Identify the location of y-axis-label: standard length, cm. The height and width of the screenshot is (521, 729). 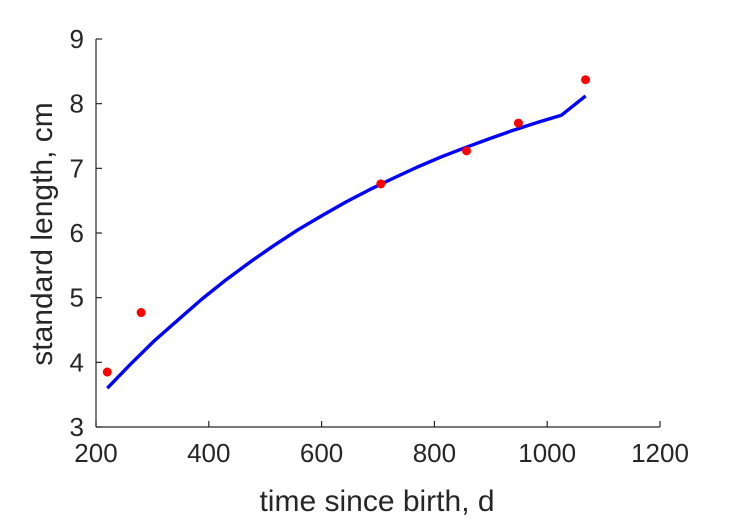
(42, 233).